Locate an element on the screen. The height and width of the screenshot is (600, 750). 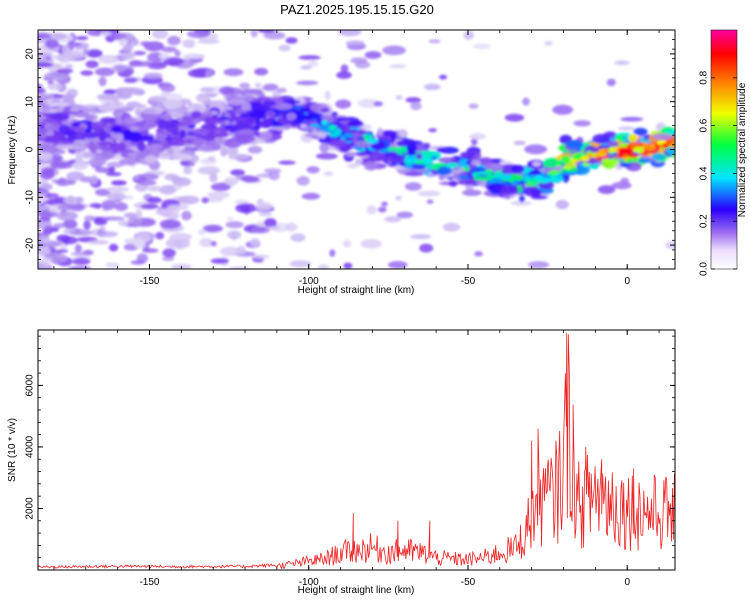
y-tick-label: 6000 is located at coordinates (30, 385).